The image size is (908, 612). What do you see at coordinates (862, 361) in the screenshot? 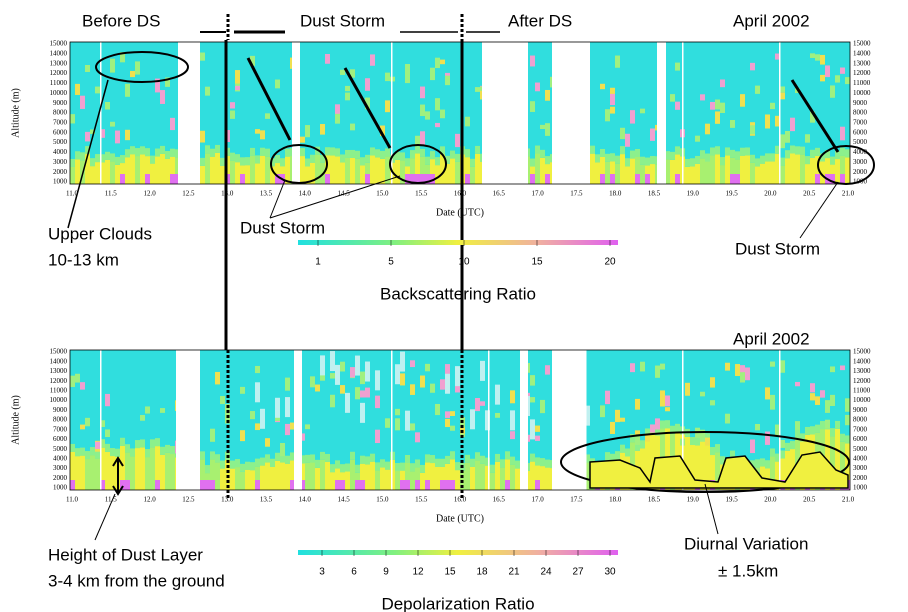
I see `y-tick-label: 14000` at bounding box center [862, 361].